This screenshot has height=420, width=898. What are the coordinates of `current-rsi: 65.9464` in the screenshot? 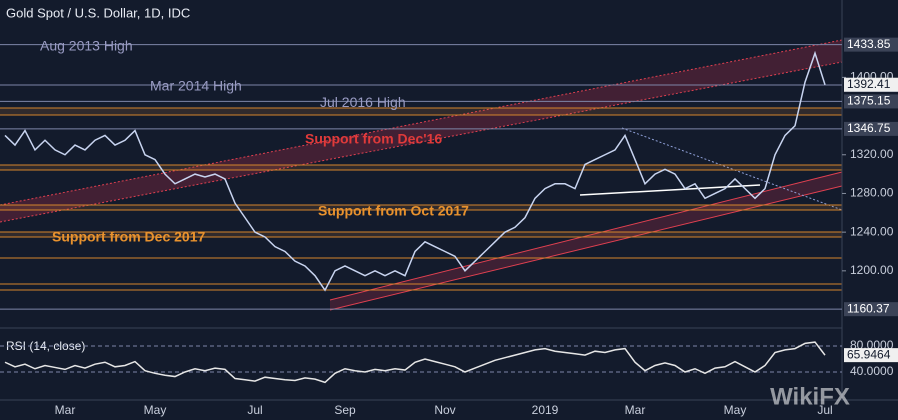 It's located at (869, 354).